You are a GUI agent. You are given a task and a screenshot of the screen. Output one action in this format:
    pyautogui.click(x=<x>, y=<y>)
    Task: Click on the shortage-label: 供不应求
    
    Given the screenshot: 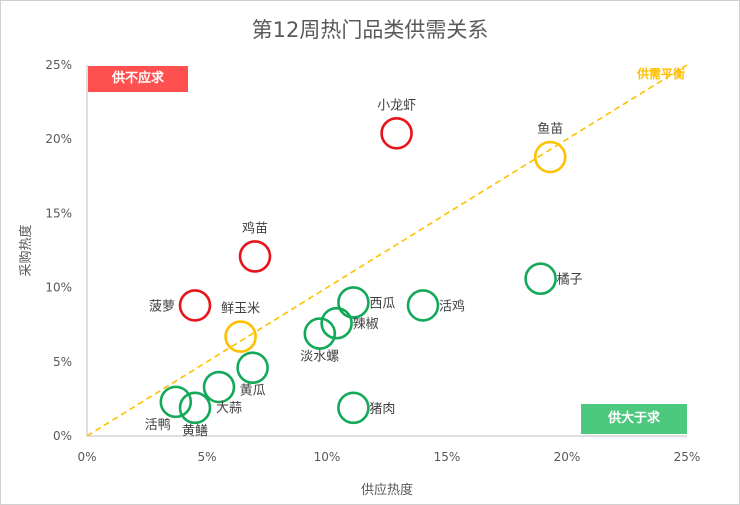 What is the action you would take?
    pyautogui.click(x=138, y=79)
    